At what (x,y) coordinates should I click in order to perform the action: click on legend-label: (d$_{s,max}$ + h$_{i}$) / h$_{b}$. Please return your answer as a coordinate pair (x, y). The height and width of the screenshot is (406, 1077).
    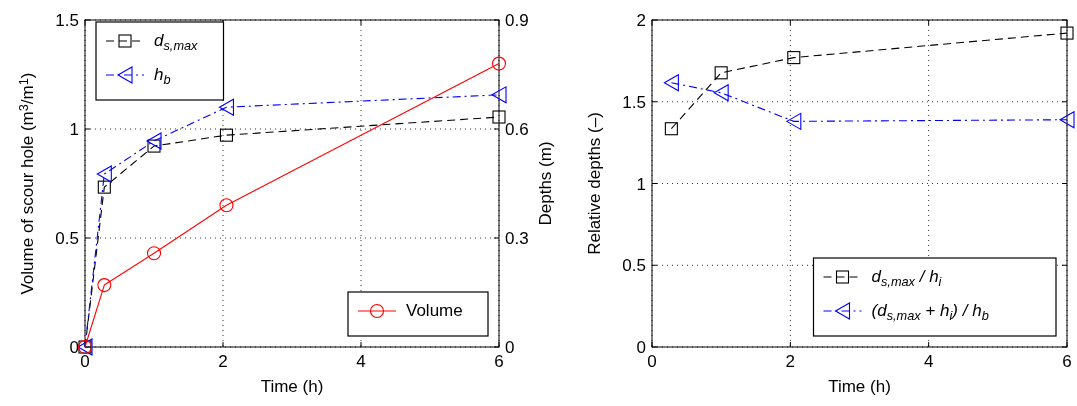
    Looking at the image, I should click on (930, 312).